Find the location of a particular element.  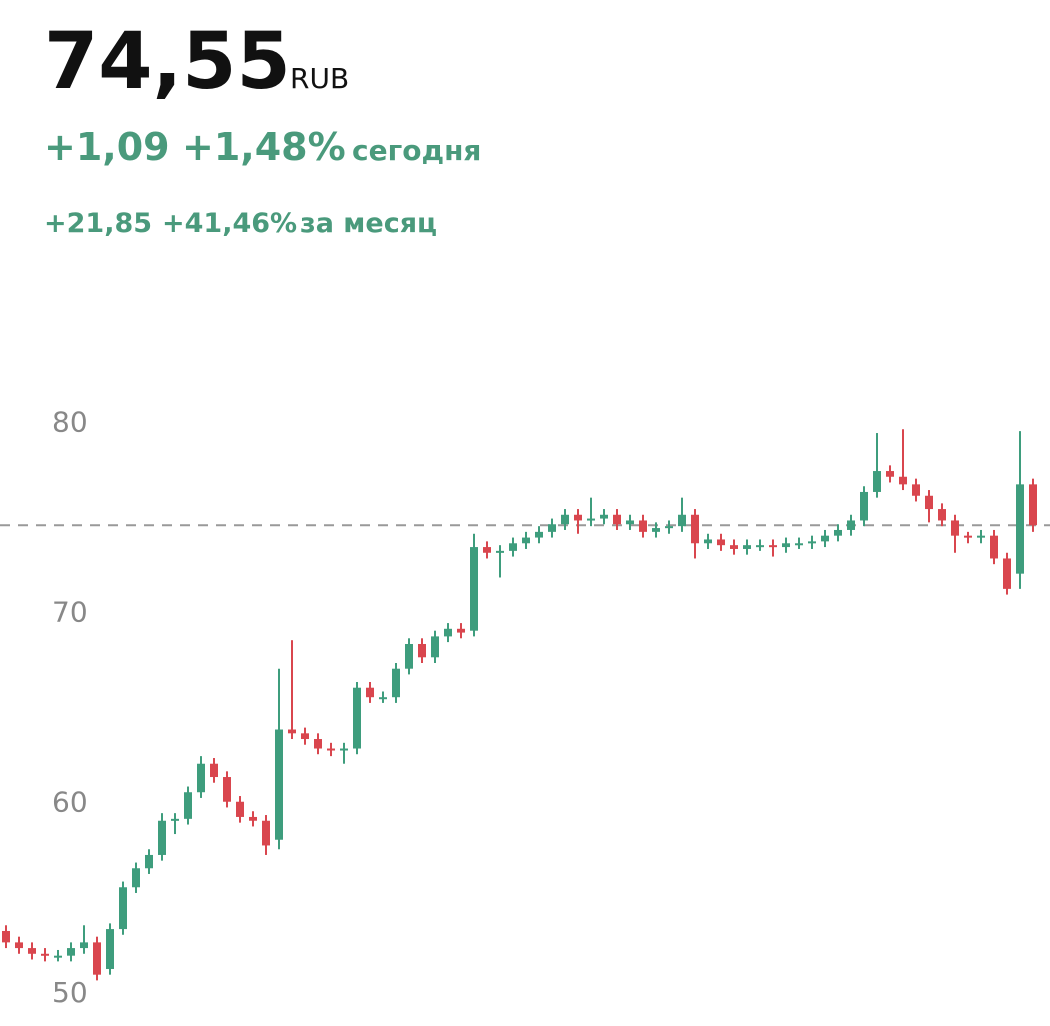

currency: RUB is located at coordinates (319, 78).